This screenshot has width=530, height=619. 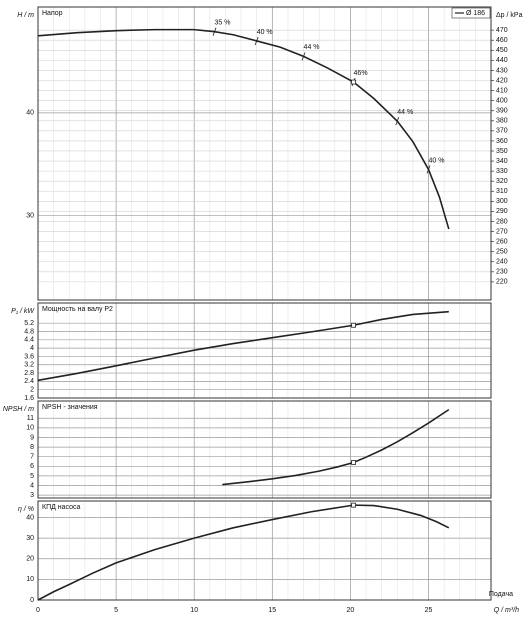 I want to click on y2-tick-label: 460, so click(x=502, y=40).